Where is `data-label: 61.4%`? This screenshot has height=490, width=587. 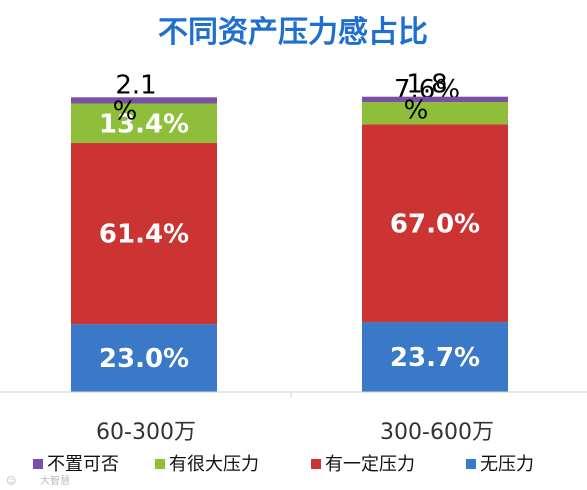
data-label: 61.4% is located at coordinates (144, 235).